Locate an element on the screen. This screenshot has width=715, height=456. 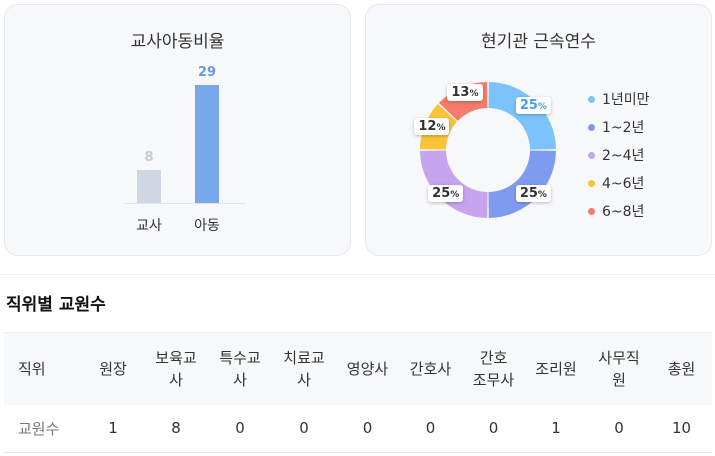
bar-category-label: 아동 is located at coordinates (207, 226).